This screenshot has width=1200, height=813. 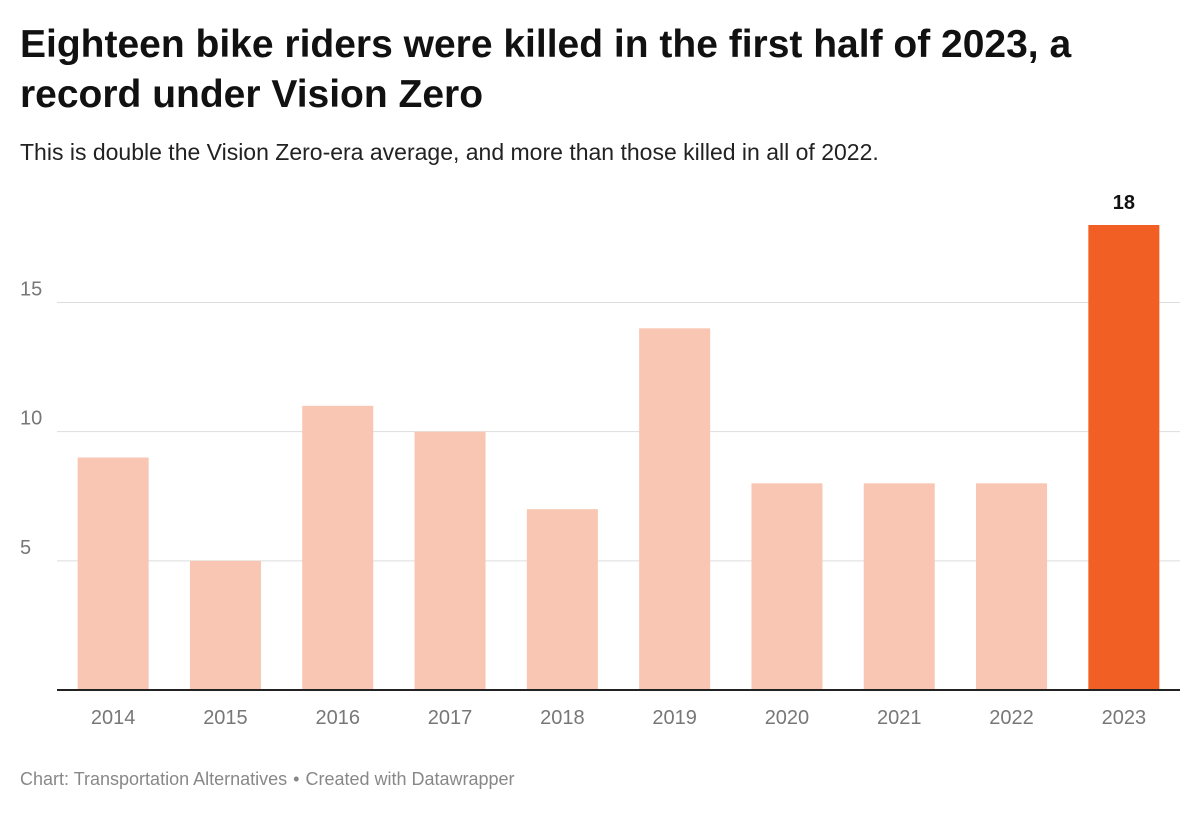 I want to click on y-axis-tick-labels: 5 10 15, so click(x=31, y=419).